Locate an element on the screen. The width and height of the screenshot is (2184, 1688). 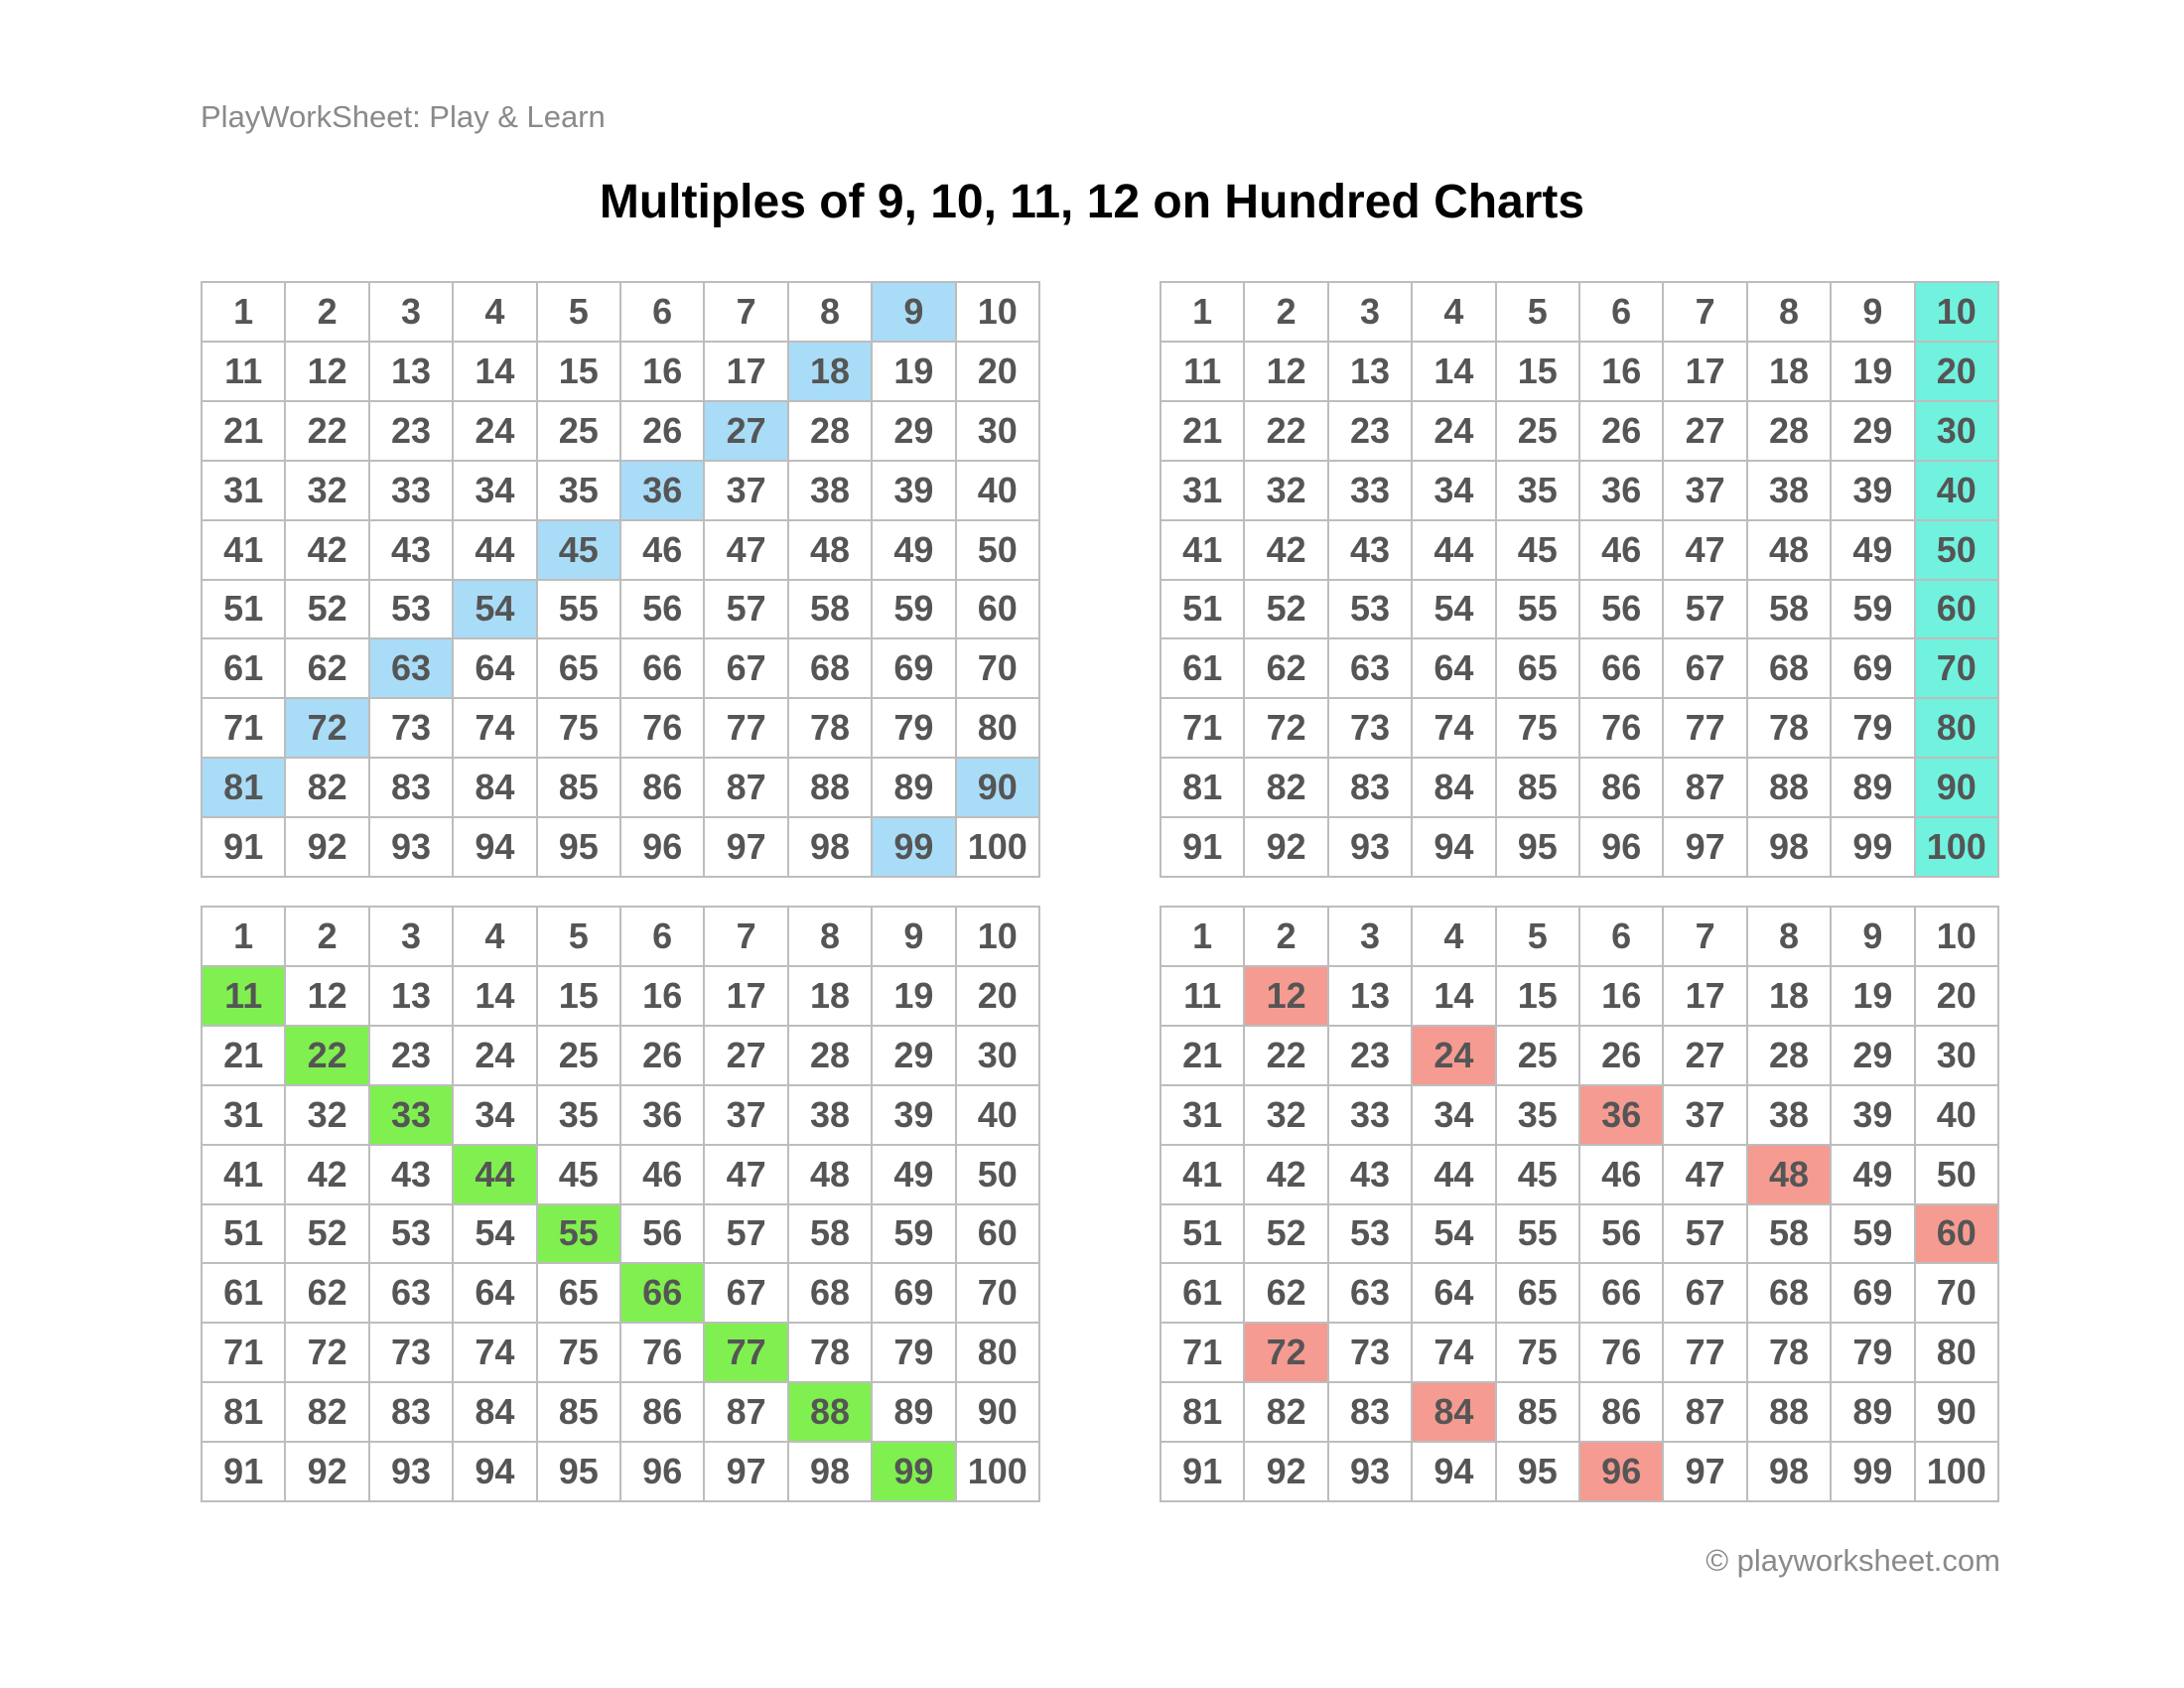
number-cell: 14 is located at coordinates (1455, 996).